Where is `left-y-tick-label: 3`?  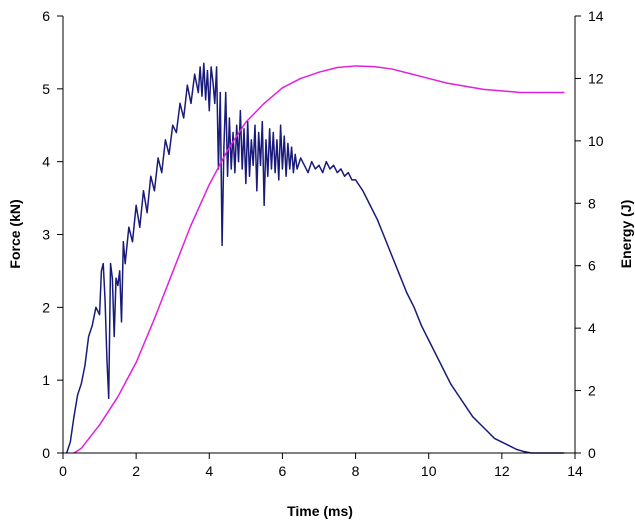 left-y-tick-label: 3 is located at coordinates (46, 235).